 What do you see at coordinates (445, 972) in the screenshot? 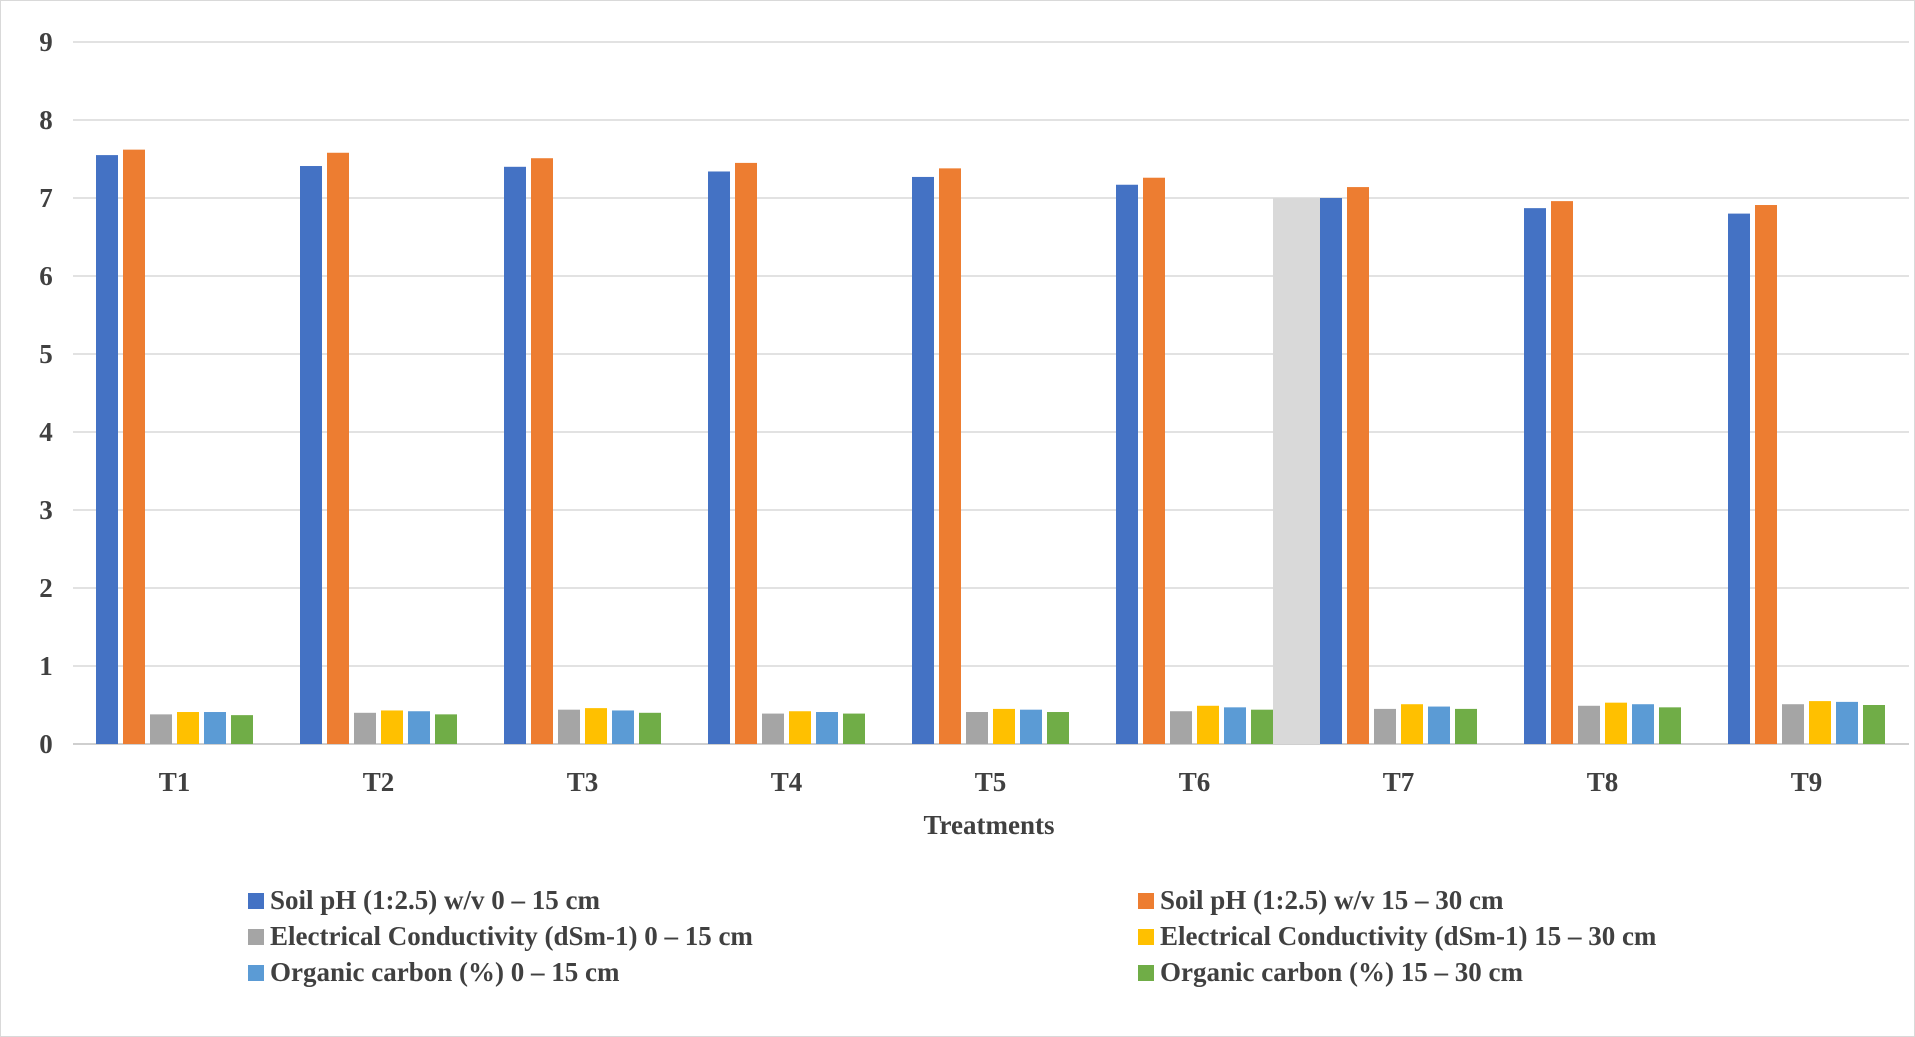
I see `legend-label-5: Organic carbon (%) 0 – 15 cm` at bounding box center [445, 972].